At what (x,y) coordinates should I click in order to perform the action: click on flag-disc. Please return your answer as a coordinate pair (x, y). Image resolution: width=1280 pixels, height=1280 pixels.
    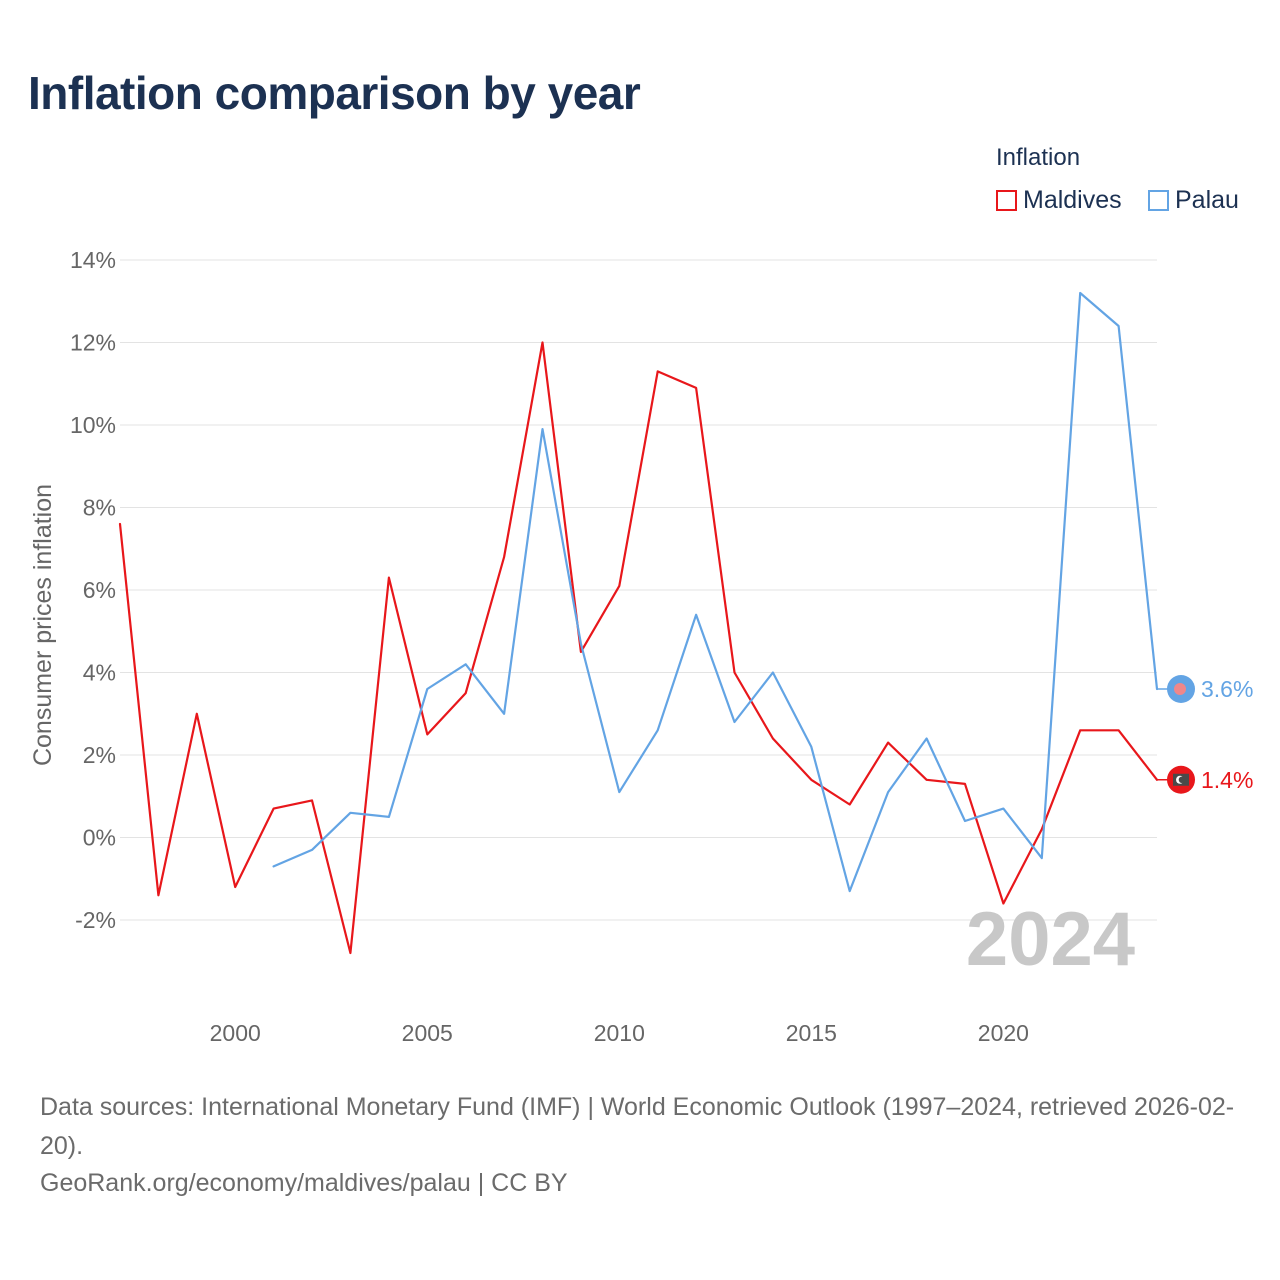
    Looking at the image, I should click on (1180, 689).